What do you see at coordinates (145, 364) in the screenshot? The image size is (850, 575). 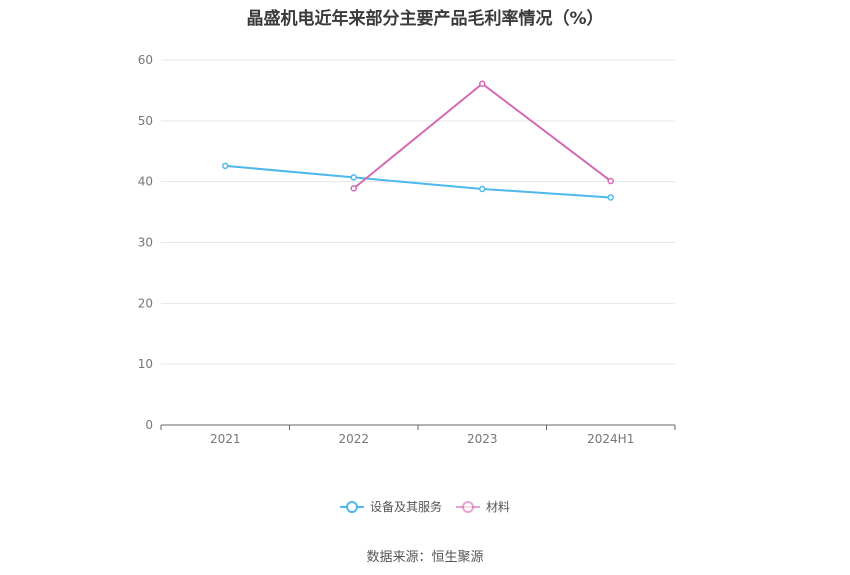 I see `y-tick-label: 10` at bounding box center [145, 364].